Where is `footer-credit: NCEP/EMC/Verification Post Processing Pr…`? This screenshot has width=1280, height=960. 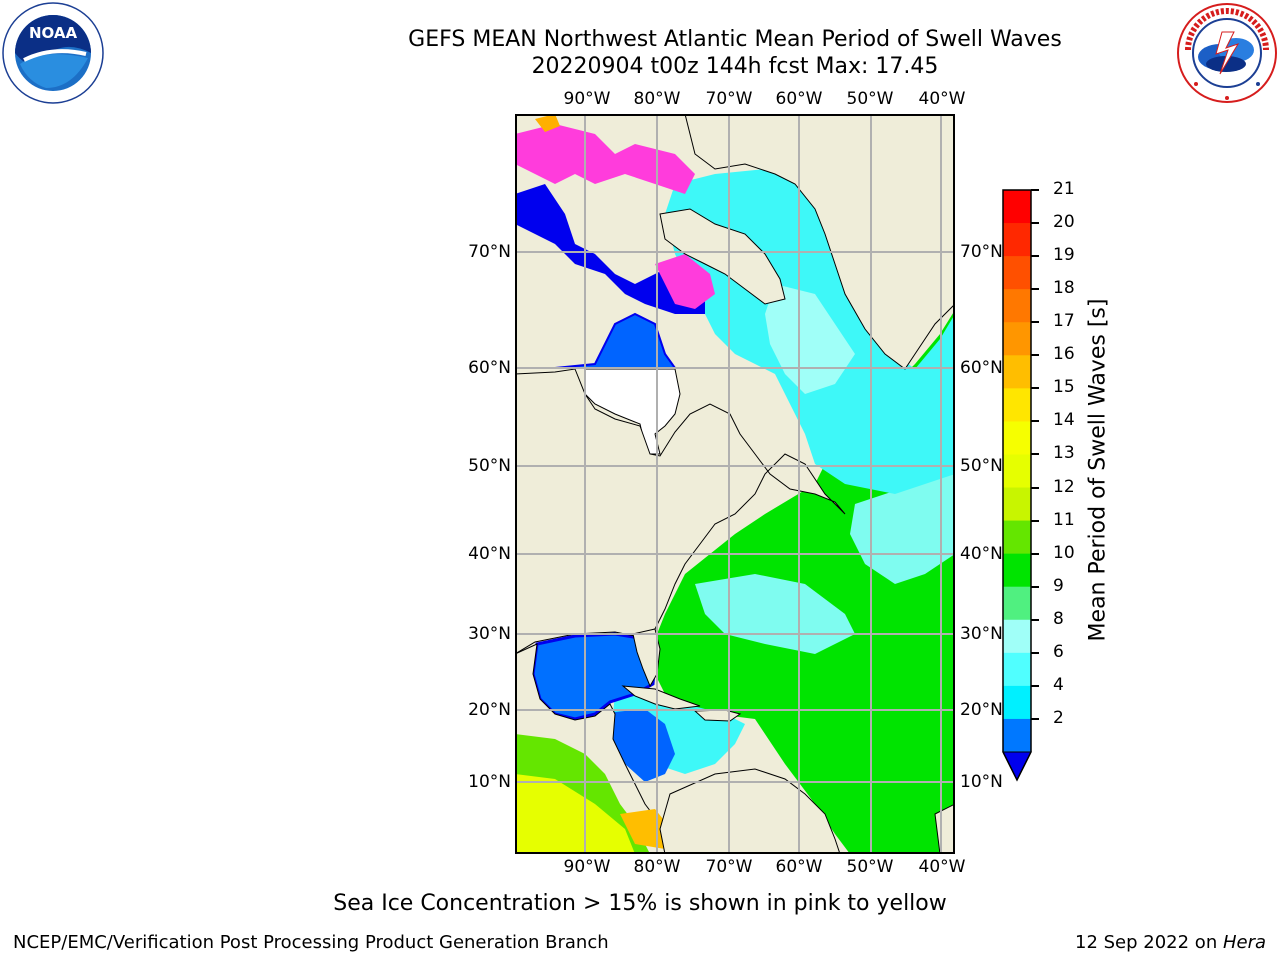
footer-credit: NCEP/EMC/Verification Post Processing Pr… is located at coordinates (311, 942).